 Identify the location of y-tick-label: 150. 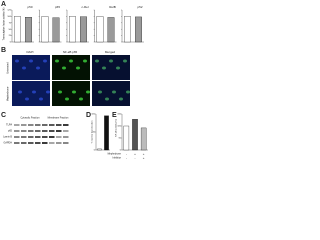
(119, 115).